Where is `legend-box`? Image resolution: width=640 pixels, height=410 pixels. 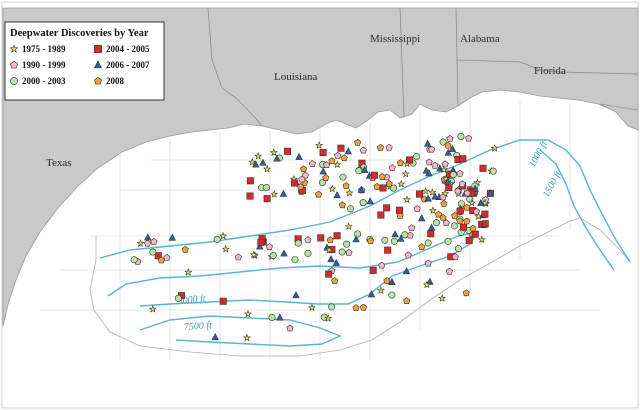 legend-box is located at coordinates (84, 61).